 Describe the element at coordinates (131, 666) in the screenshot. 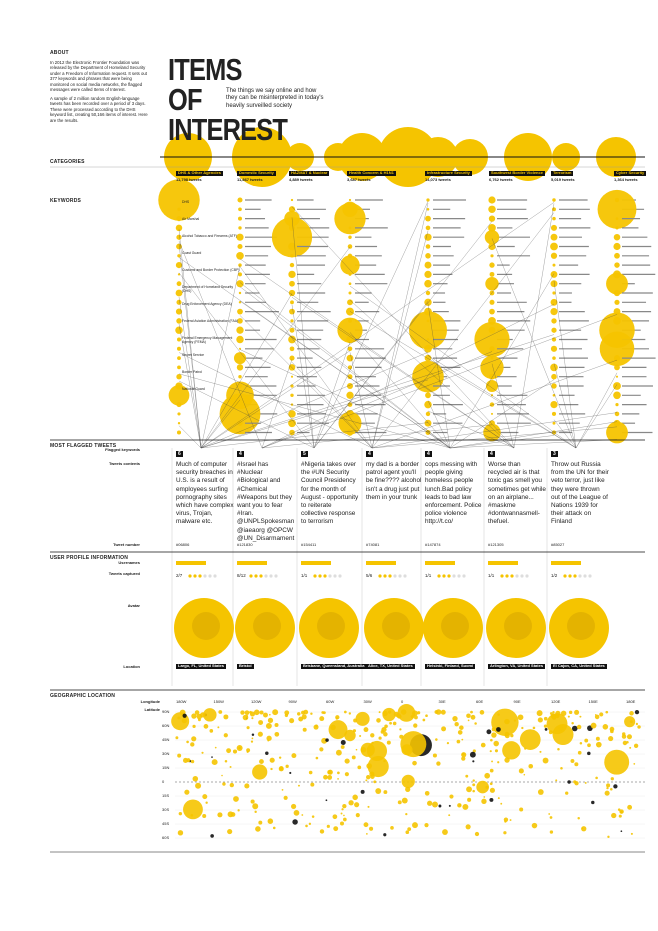

I see `row-label: Location` at that location.